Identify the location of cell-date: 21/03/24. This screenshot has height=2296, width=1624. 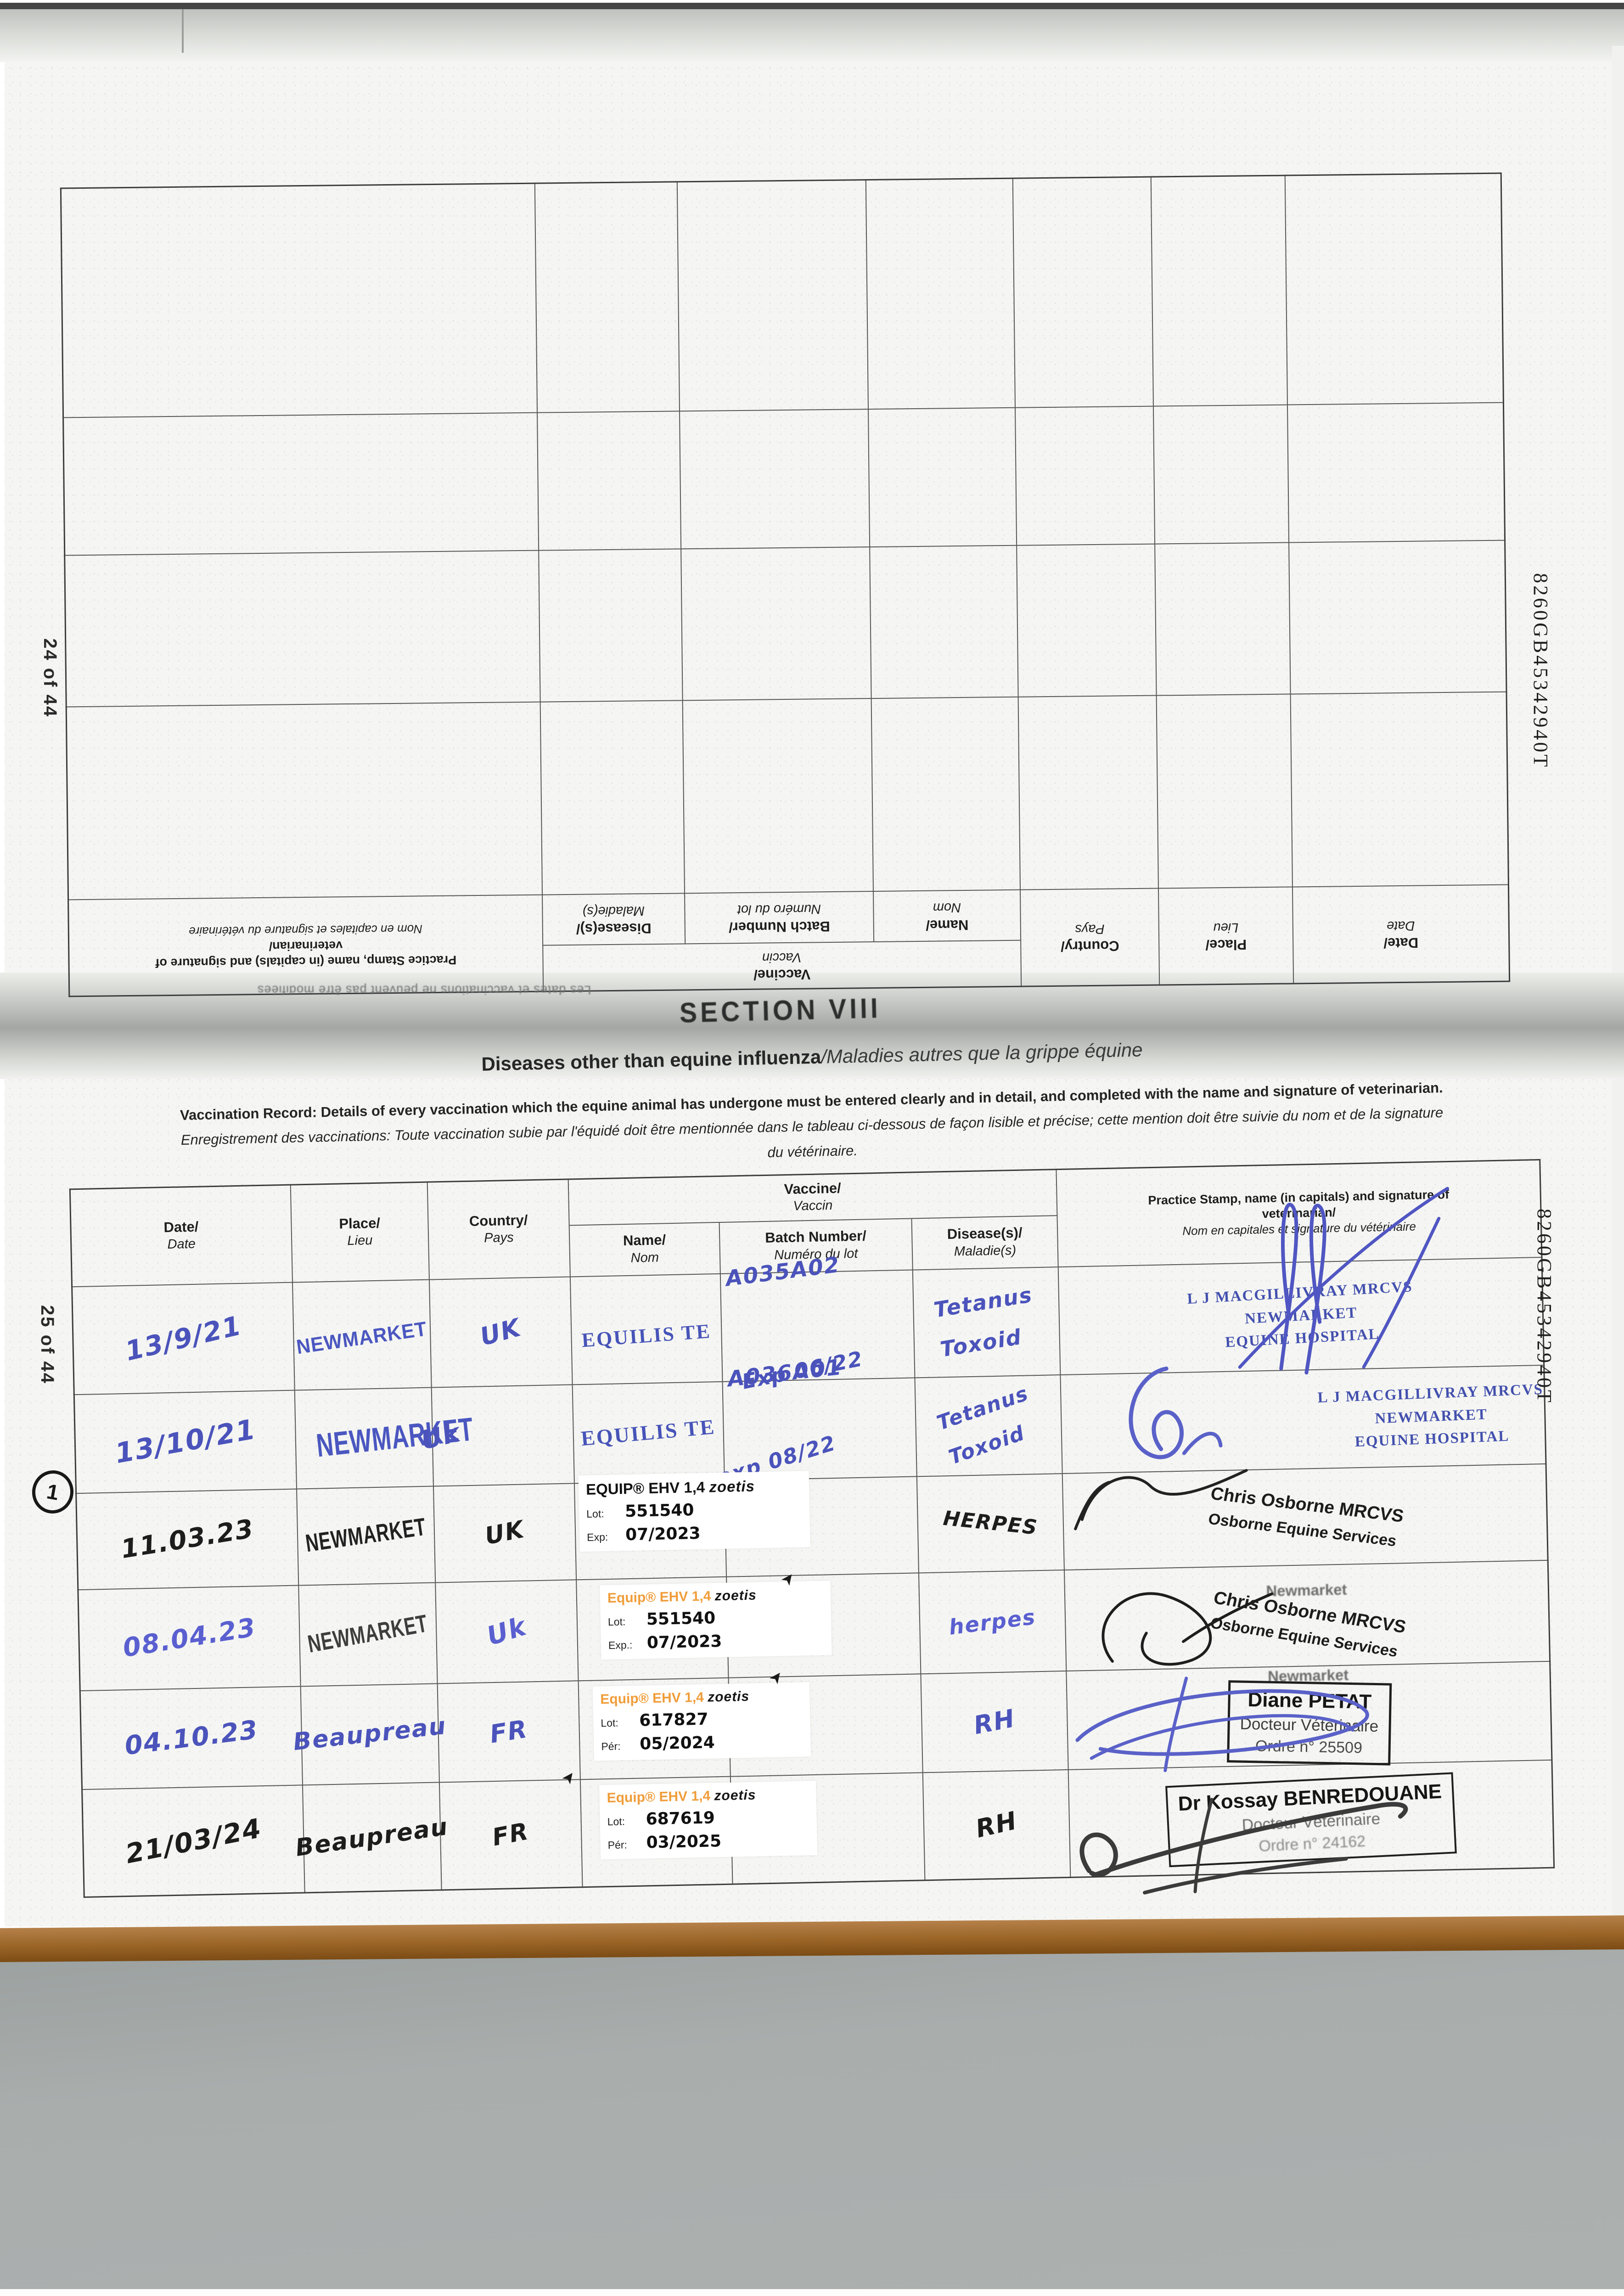
(193, 1840).